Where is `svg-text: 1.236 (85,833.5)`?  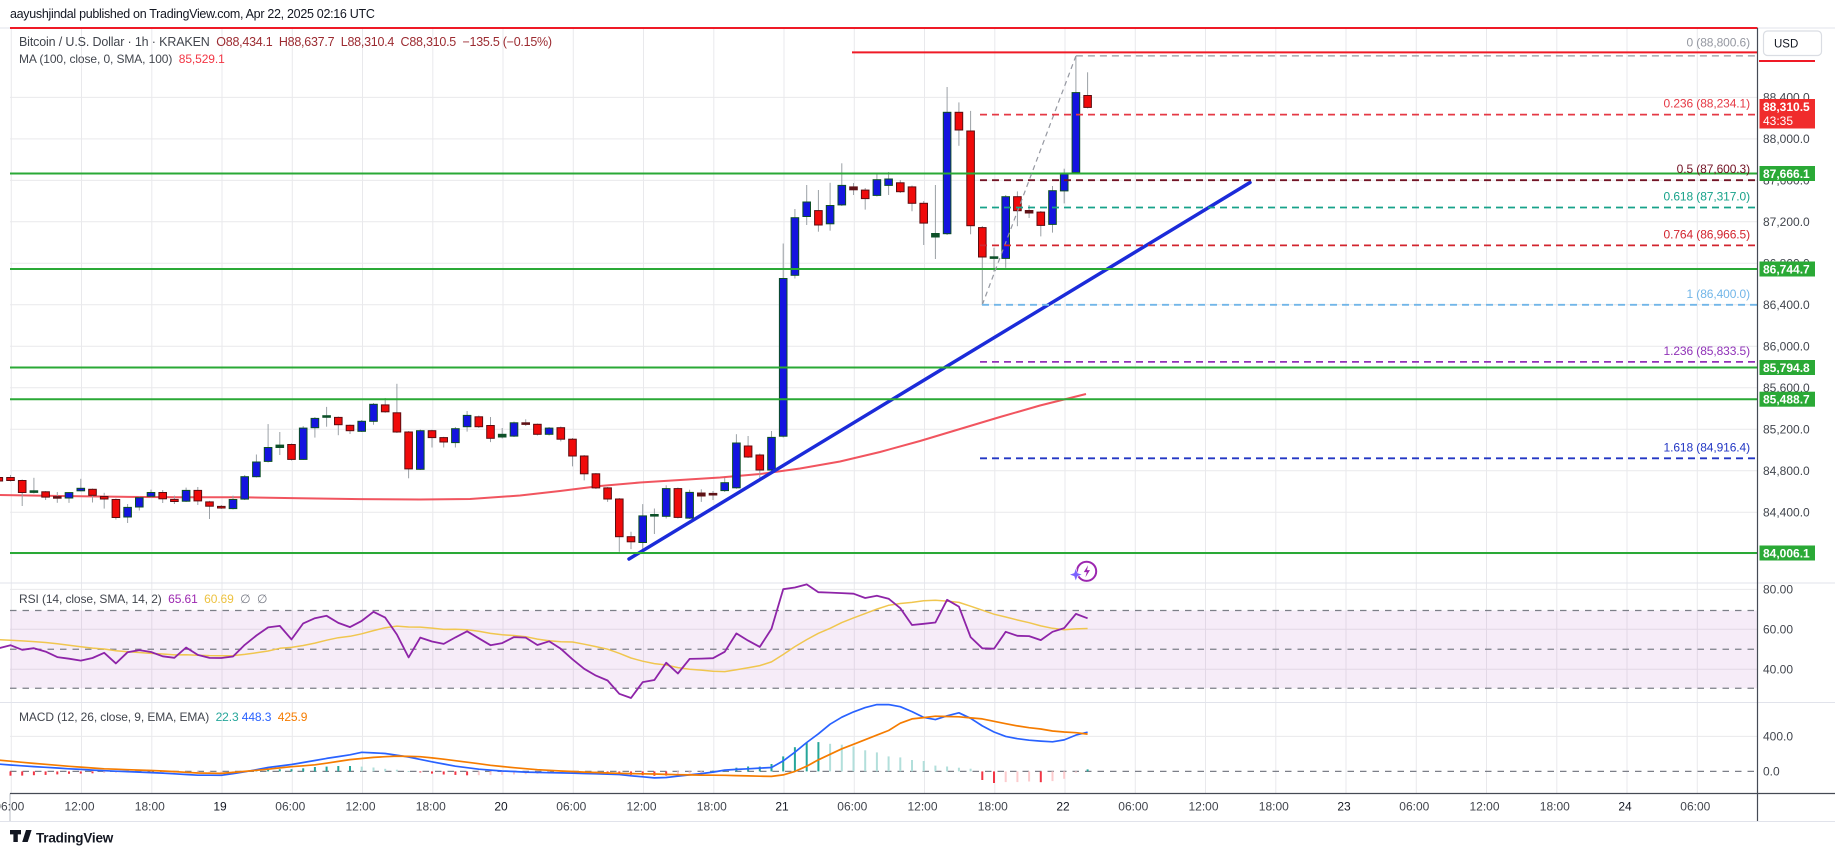
svg-text: 1.236 (85,833.5) is located at coordinates (1707, 351).